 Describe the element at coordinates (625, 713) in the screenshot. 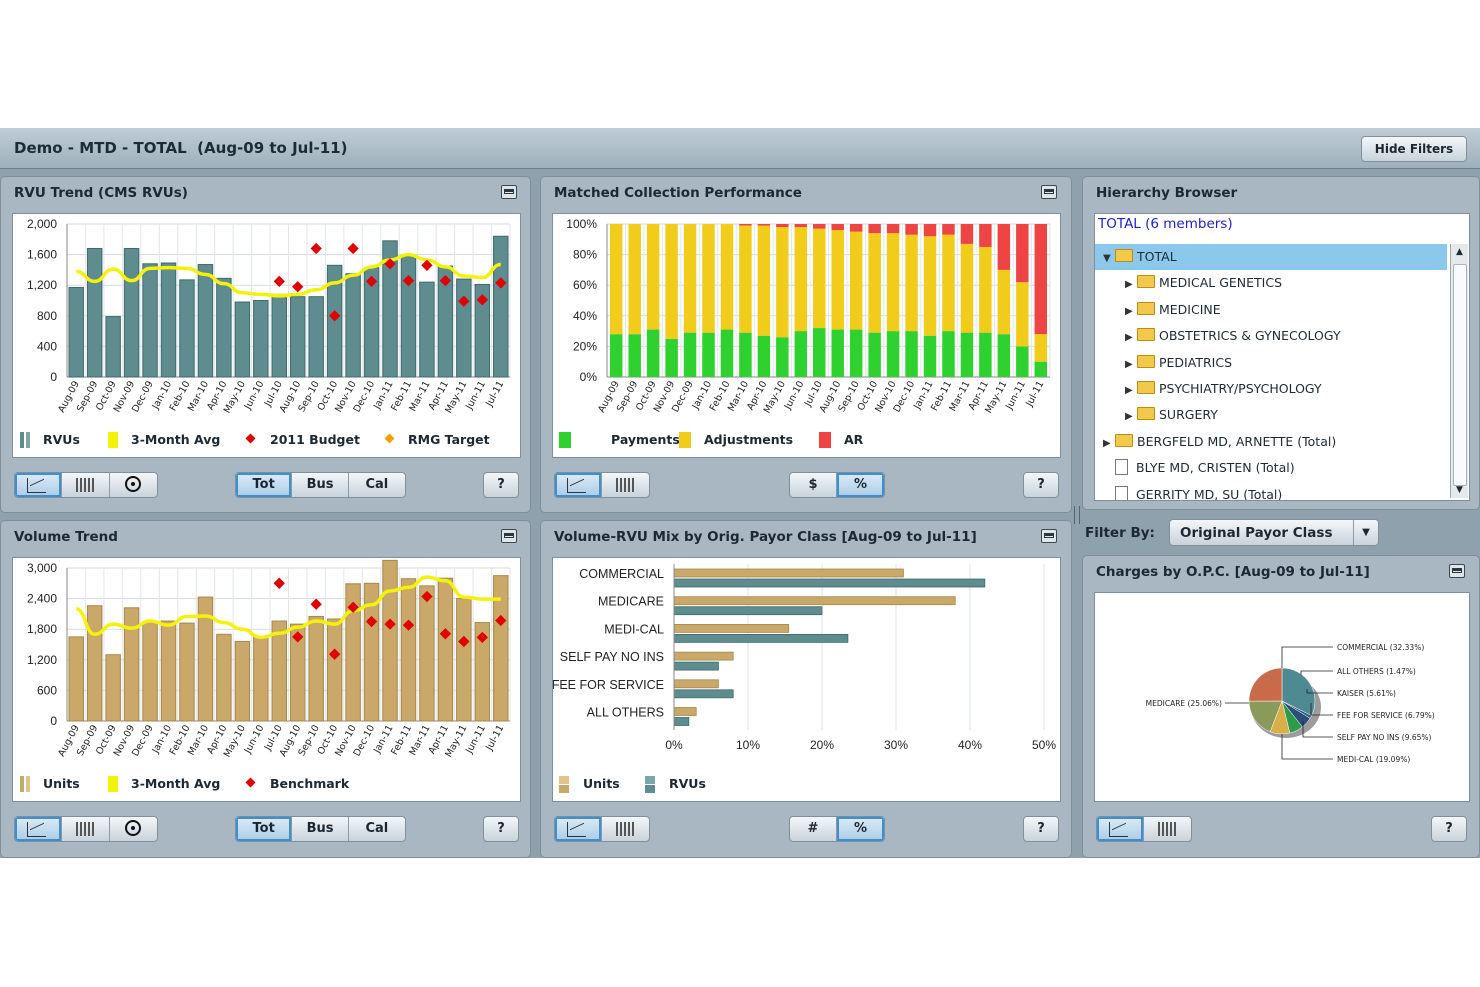

I see `category-label: ALL OTHERS` at that location.